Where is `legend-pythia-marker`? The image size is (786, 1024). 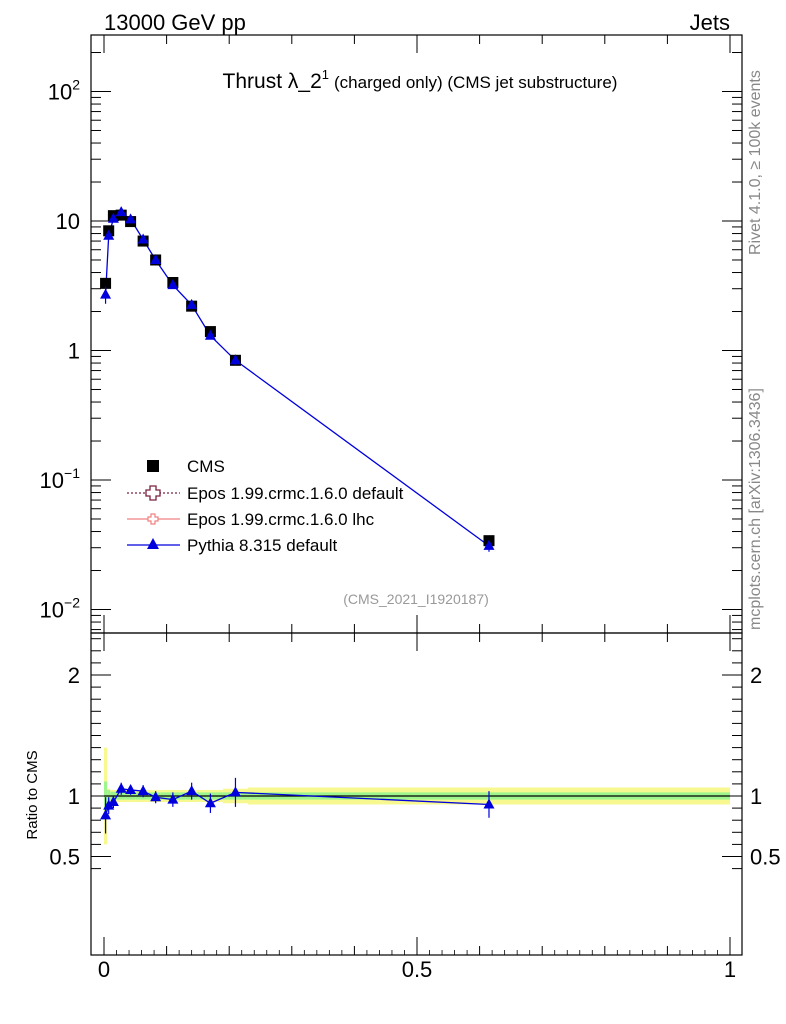
legend-pythia-marker is located at coordinates (153, 543).